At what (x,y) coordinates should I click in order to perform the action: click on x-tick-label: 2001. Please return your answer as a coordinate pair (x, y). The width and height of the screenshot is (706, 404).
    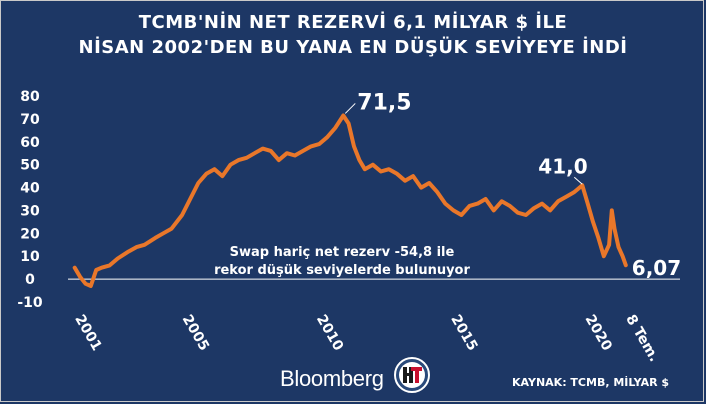
    Looking at the image, I should click on (87, 333).